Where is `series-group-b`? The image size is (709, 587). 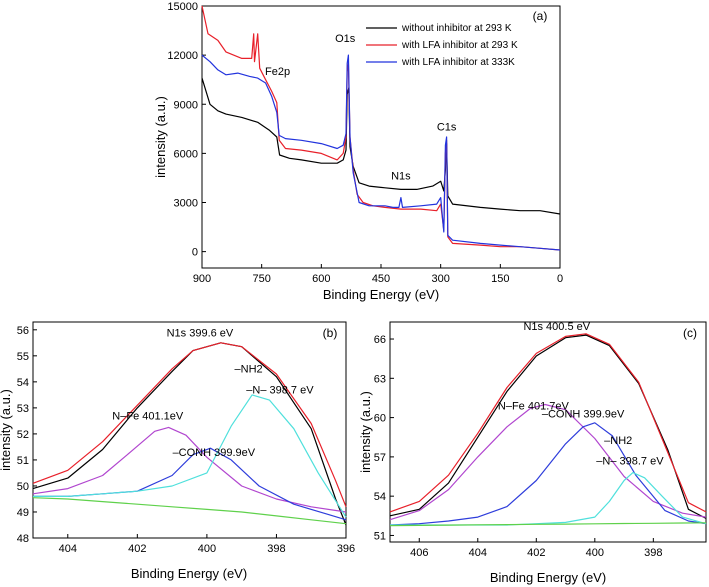
series-group-b is located at coordinates (189, 434).